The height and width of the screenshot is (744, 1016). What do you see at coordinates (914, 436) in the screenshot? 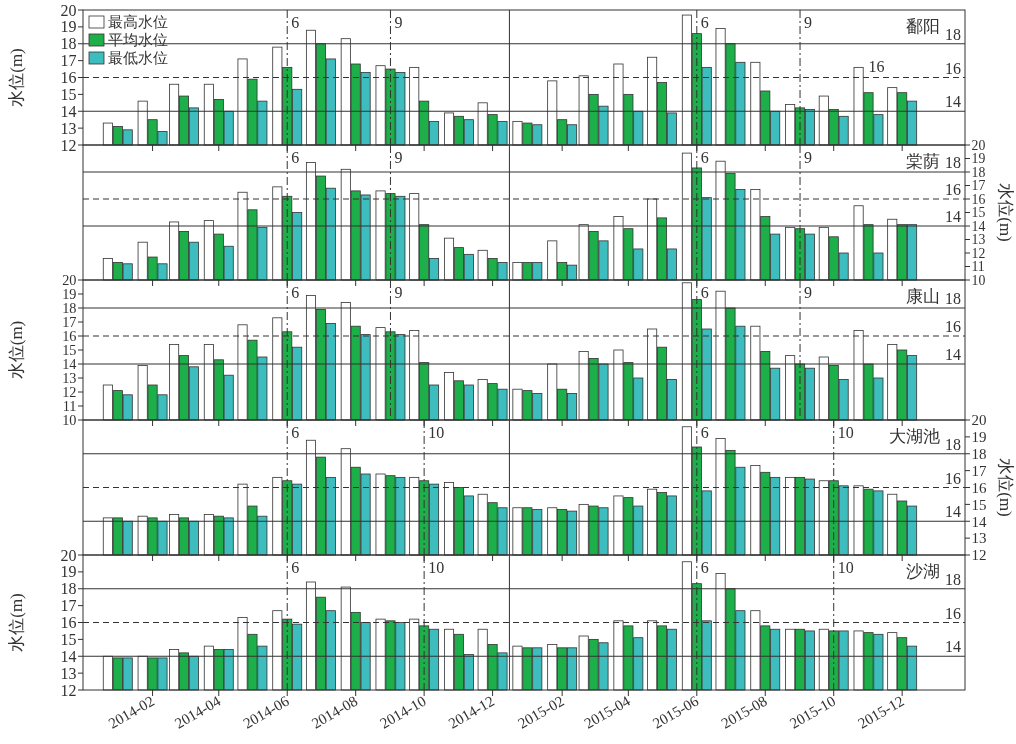
I see `chart-title: 大湖池` at bounding box center [914, 436].